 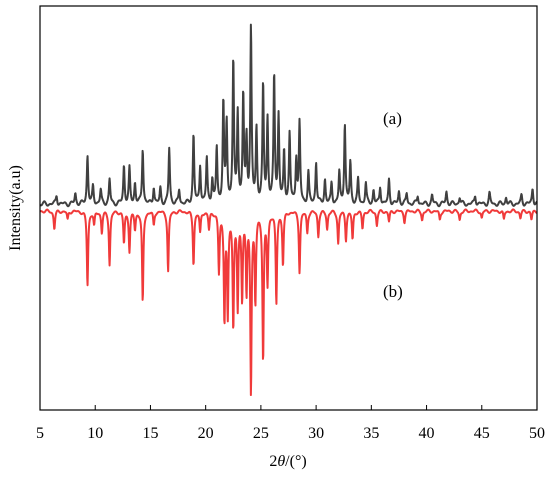 What do you see at coordinates (537, 433) in the screenshot?
I see `x-tick-label: 50` at bounding box center [537, 433].